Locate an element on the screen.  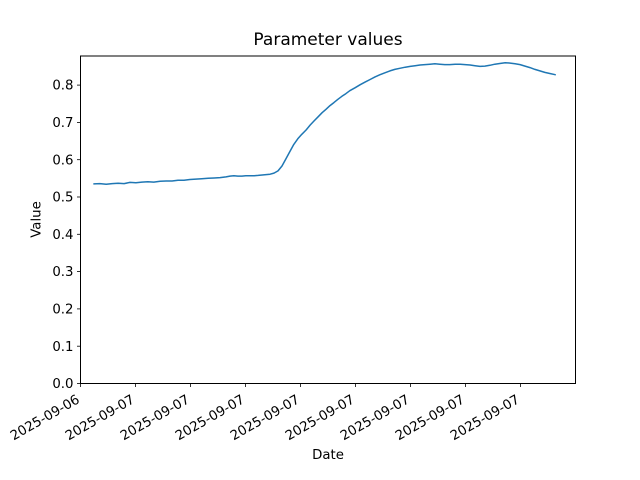
y-tick-label: 0.2 is located at coordinates (62, 309).